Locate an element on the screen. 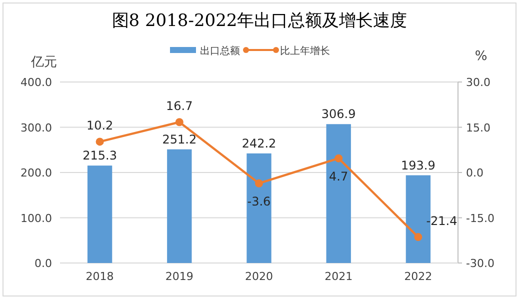 The height and width of the screenshot is (299, 519). data-label: 16.7 is located at coordinates (179, 106).